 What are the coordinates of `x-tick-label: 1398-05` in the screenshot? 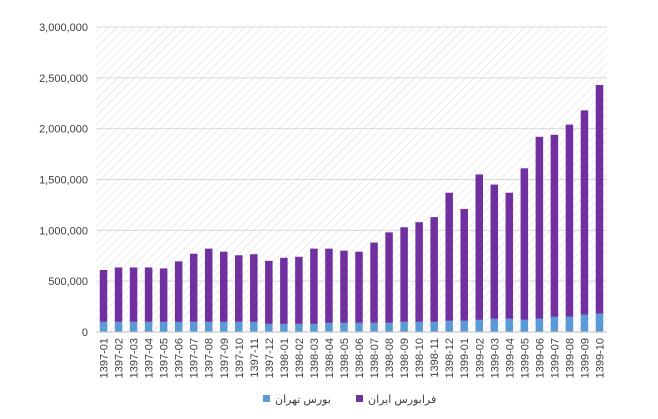 It's located at (345, 358).